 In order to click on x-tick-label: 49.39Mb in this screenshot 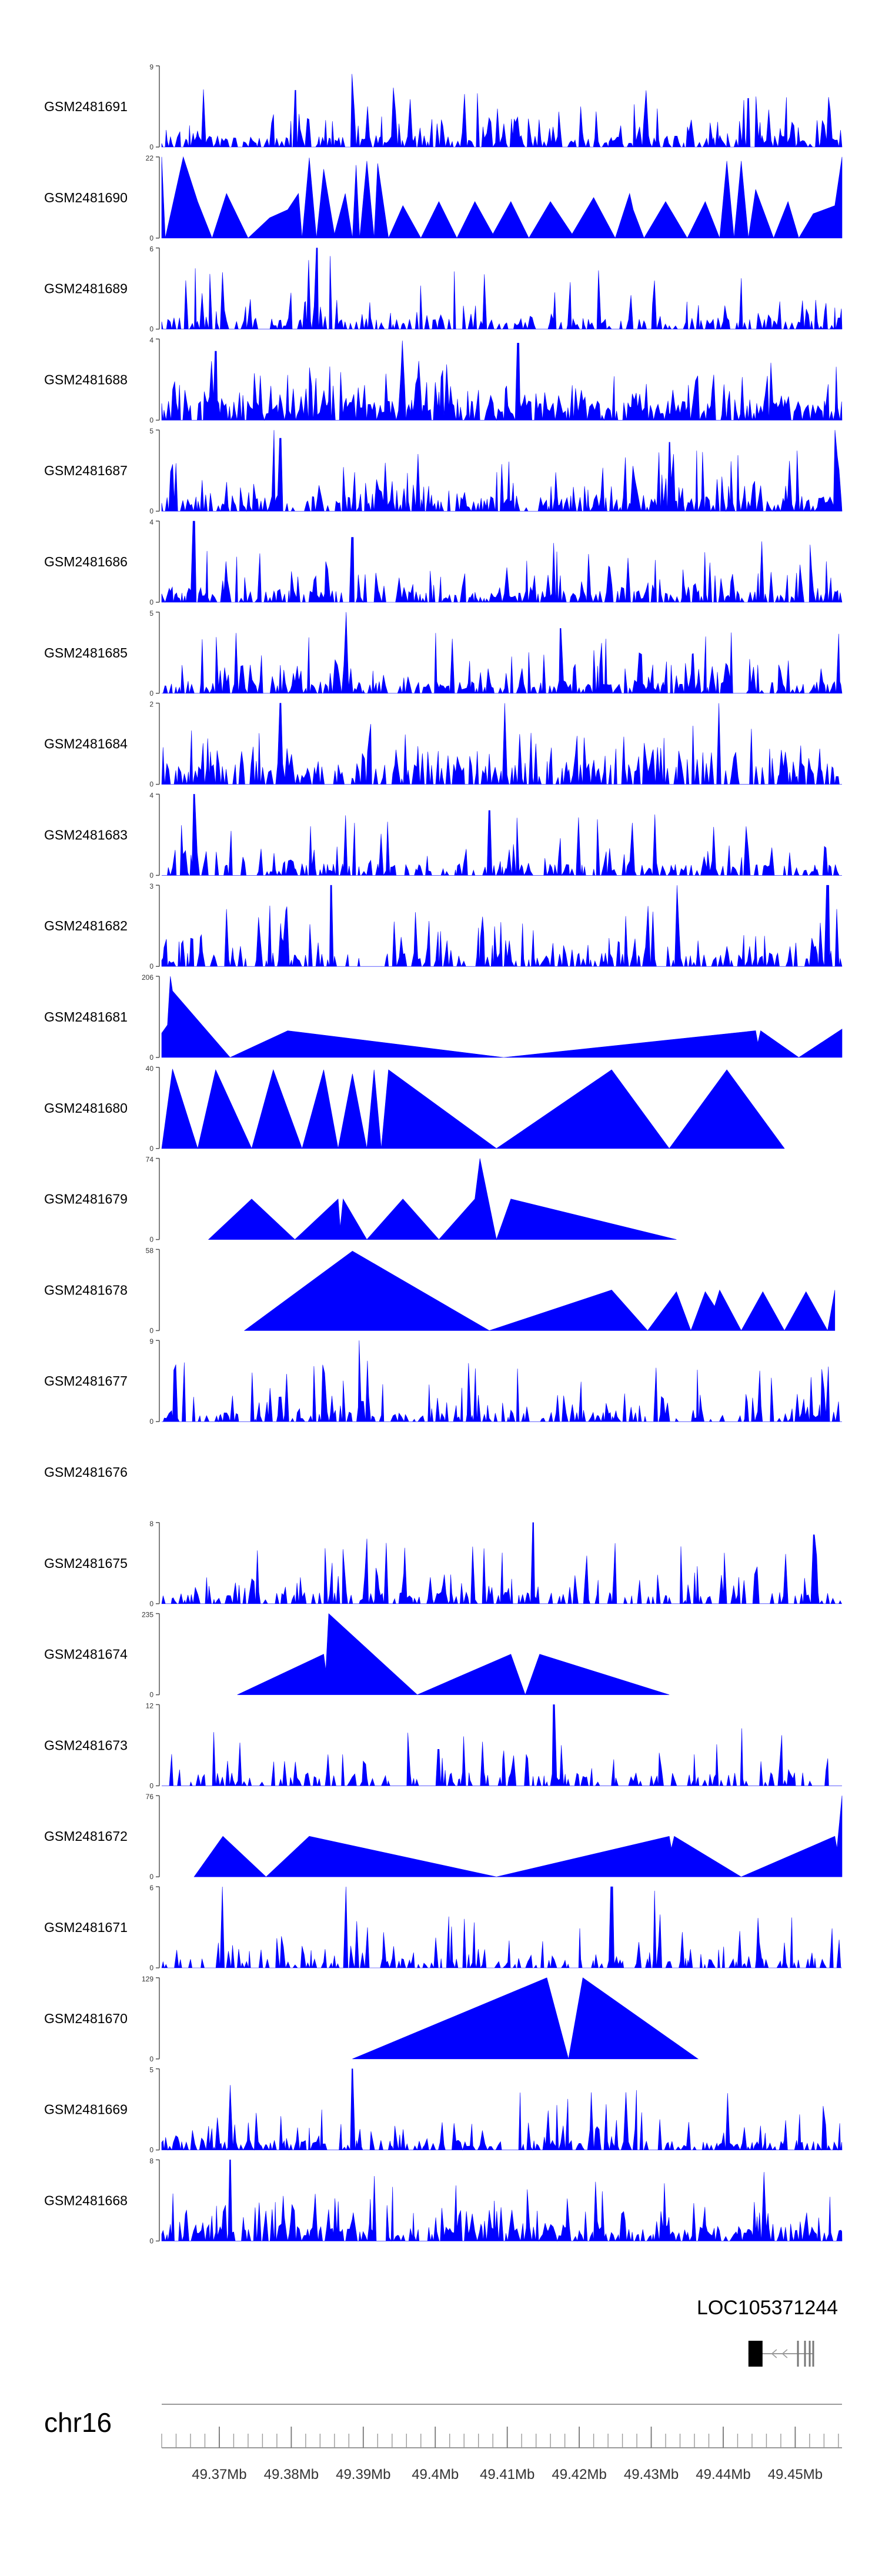, I will do `click(363, 2474)`.